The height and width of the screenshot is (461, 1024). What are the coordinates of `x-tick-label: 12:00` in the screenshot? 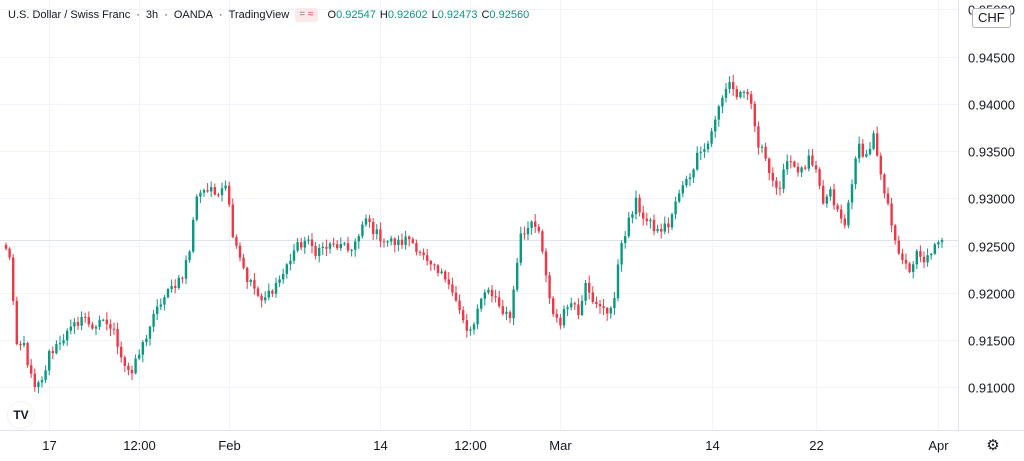 It's located at (139, 445).